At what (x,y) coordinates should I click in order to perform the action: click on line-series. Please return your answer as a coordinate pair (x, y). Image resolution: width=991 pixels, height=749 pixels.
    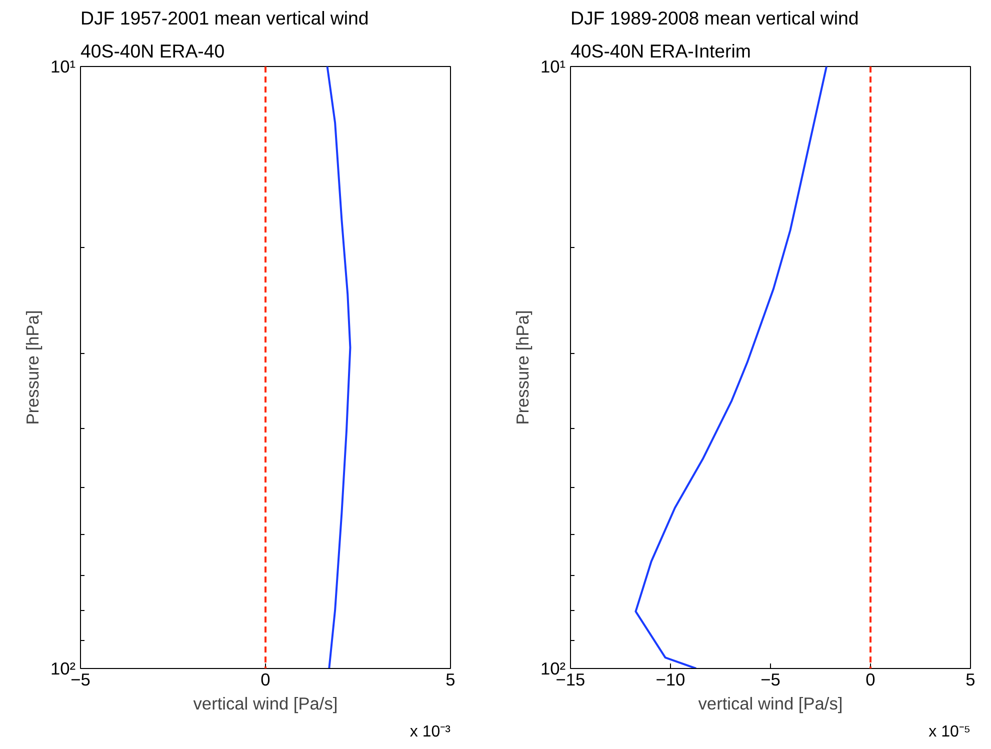
    Looking at the image, I should click on (339, 367).